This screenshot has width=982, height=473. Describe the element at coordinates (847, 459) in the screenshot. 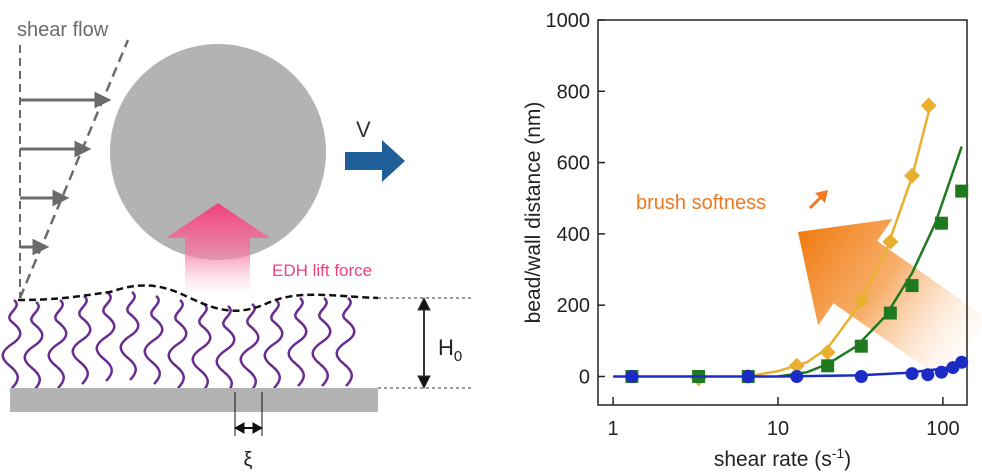

I see `x-axis-label-part: )` at that location.